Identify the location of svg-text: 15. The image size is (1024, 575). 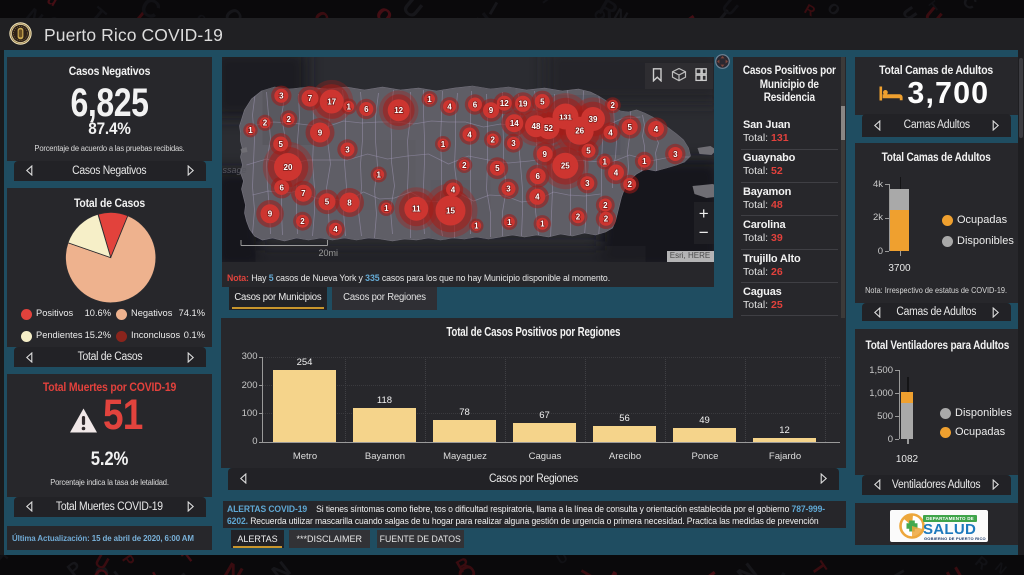
(450, 210).